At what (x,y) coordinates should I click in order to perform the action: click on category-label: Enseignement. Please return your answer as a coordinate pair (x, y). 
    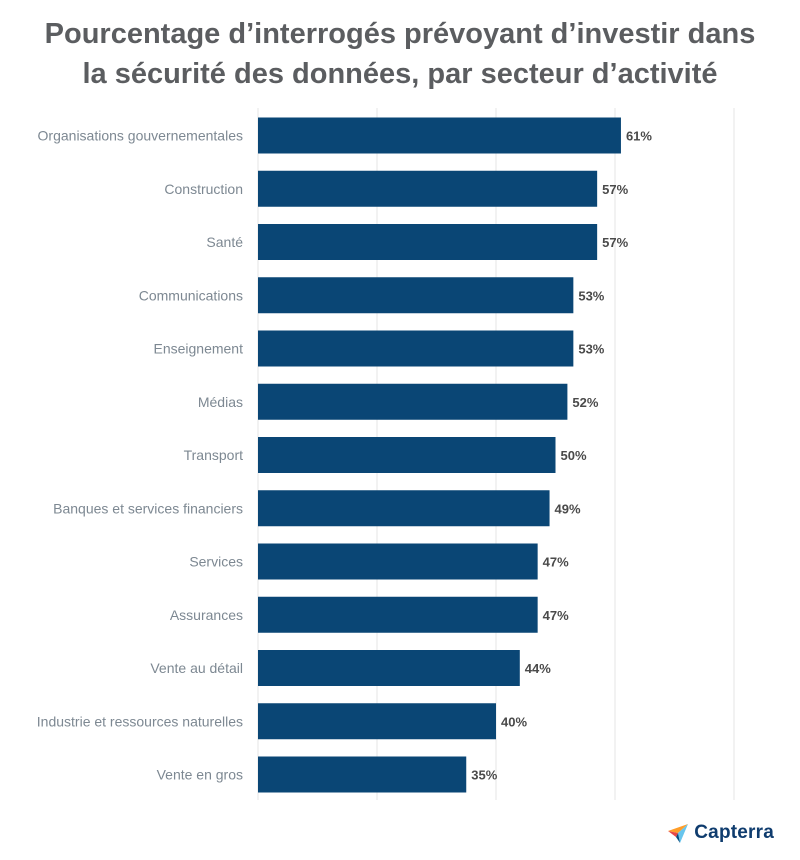
    Looking at the image, I should click on (198, 349).